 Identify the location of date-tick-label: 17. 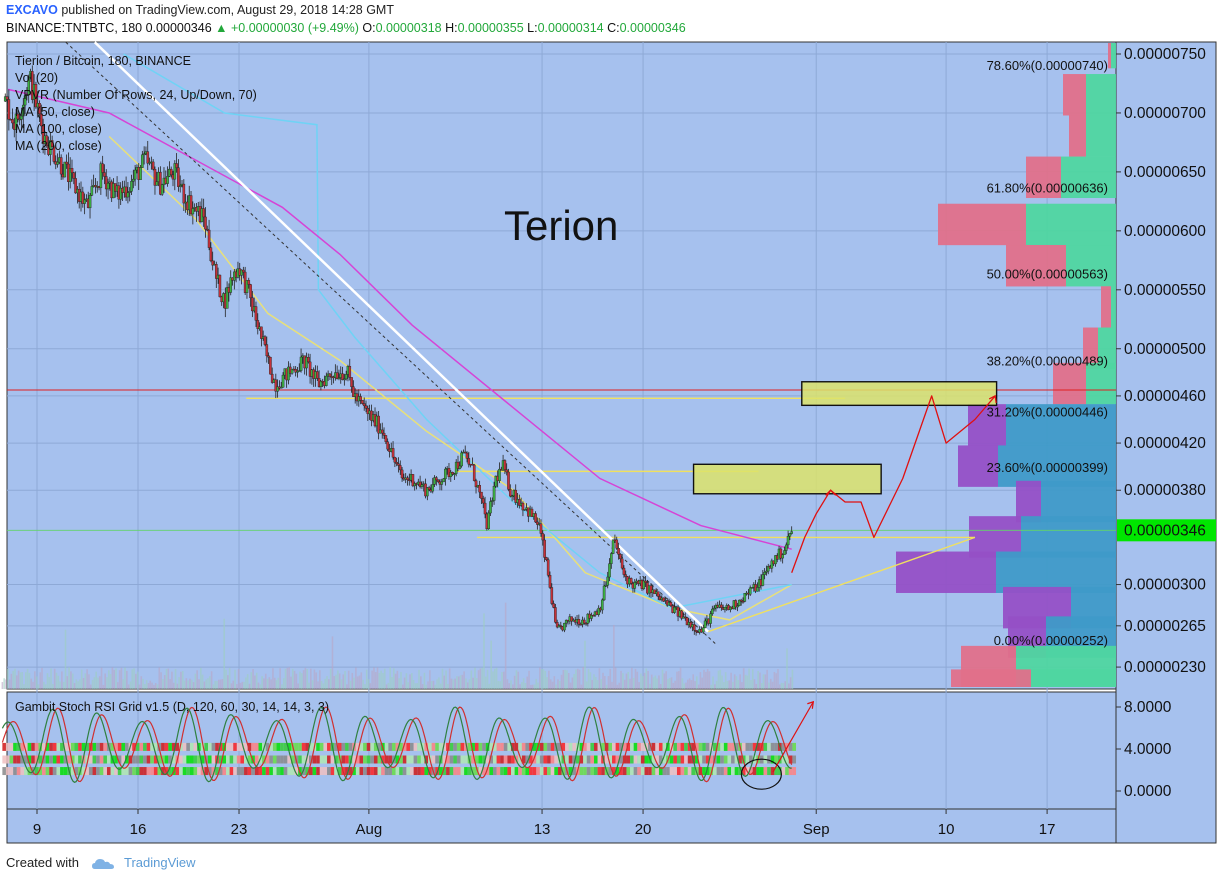
(1047, 829).